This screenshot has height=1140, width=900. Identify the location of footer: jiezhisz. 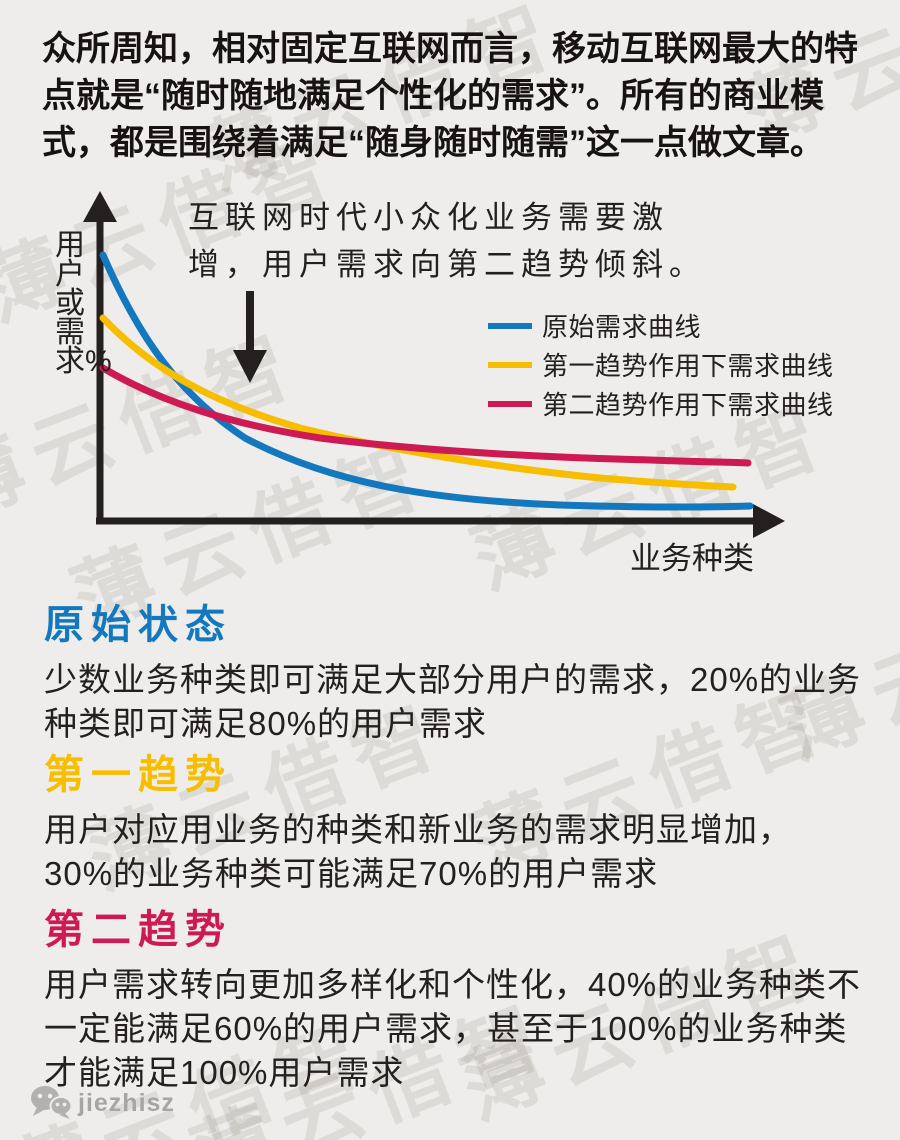
(102, 1103).